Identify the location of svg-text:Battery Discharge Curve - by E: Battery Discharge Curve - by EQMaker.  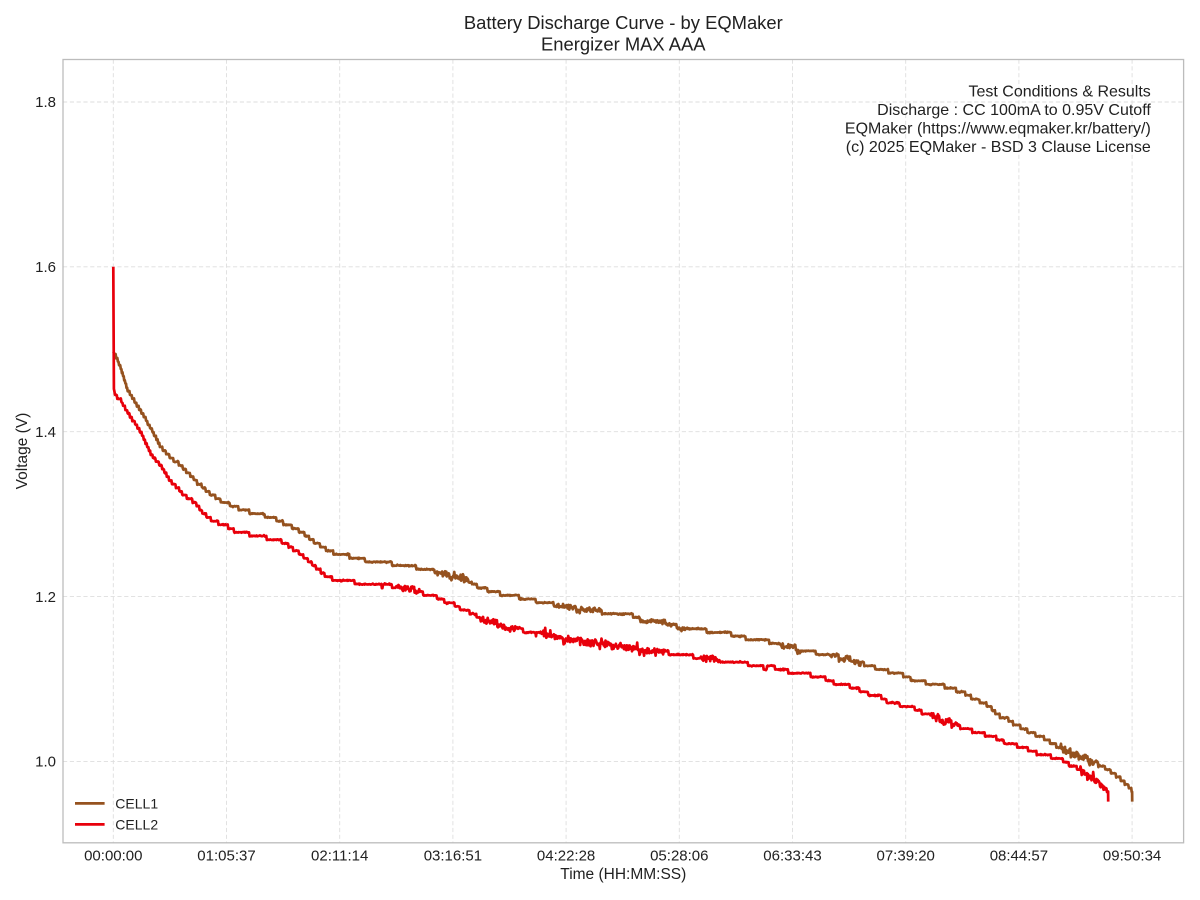
(623, 22).